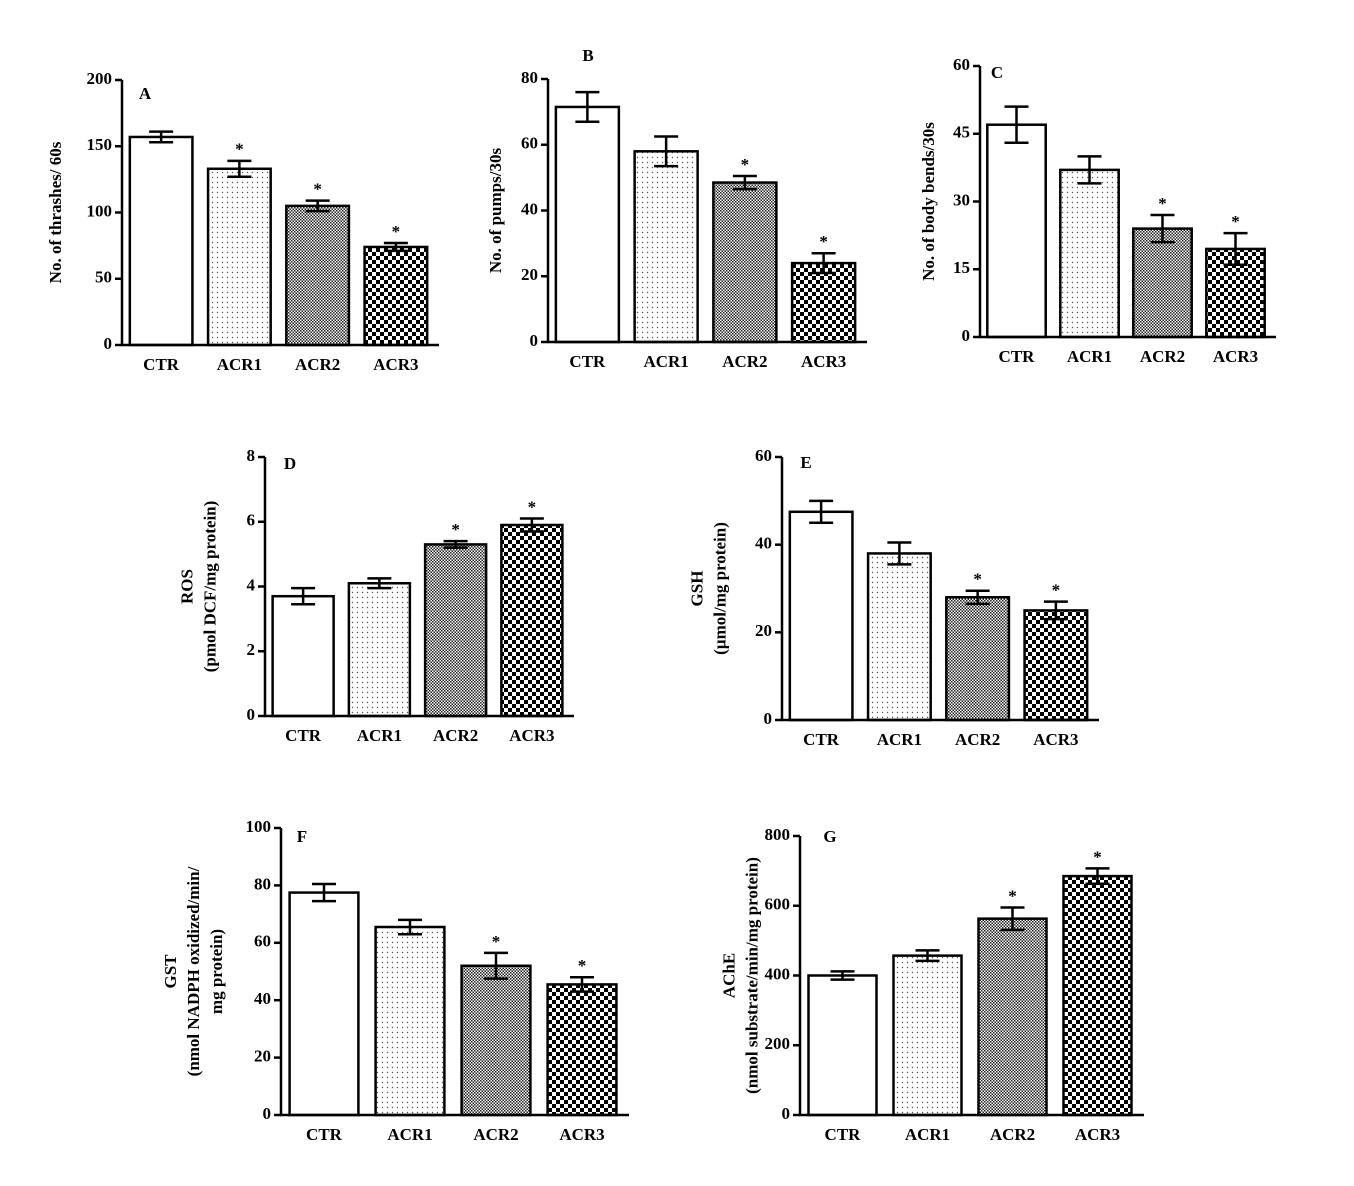  I want to click on y-axis-label: mg protein), so click(216, 971).